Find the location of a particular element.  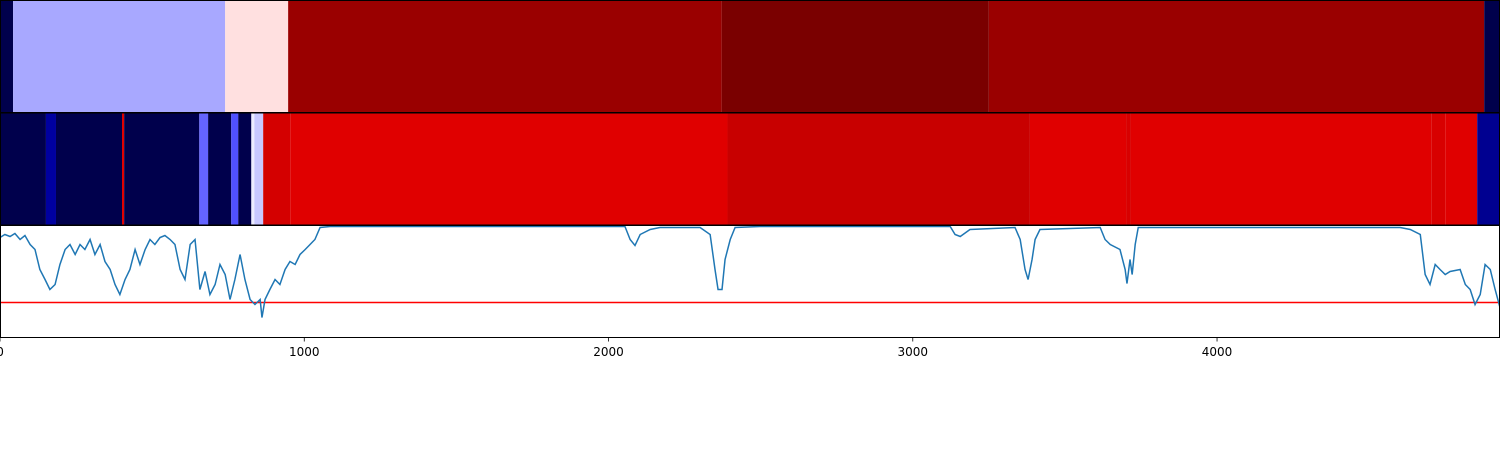

x-tick-label: 0 is located at coordinates (2, 352).